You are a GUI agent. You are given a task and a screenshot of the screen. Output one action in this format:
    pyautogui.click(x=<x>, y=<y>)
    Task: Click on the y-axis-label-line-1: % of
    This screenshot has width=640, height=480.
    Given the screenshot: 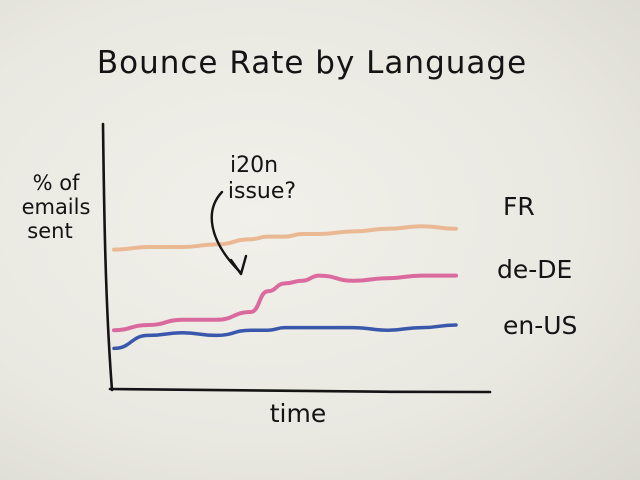 What is the action you would take?
    pyautogui.click(x=56, y=183)
    